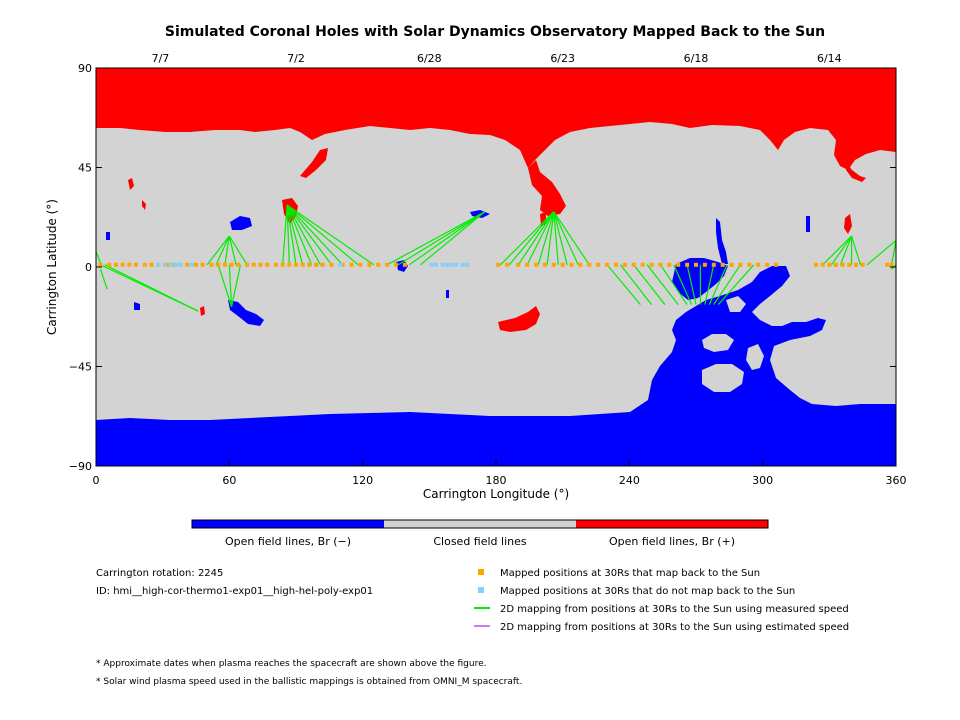 The width and height of the screenshot is (960, 720). What do you see at coordinates (762, 480) in the screenshot?
I see `x-tick-label: 300` at bounding box center [762, 480].